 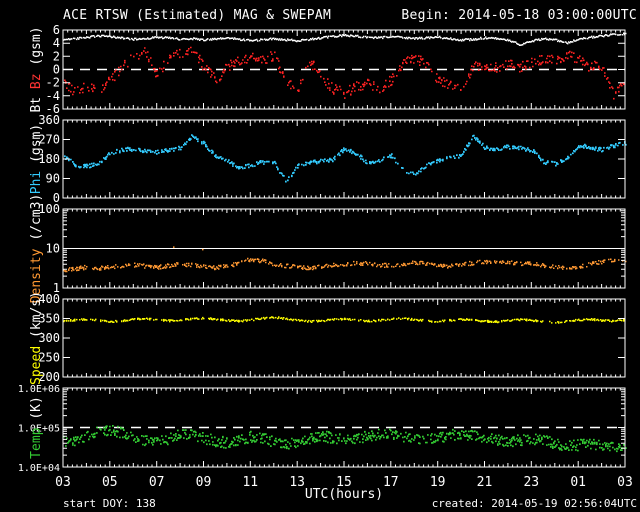 What do you see at coordinates (197, 15) in the screenshot?
I see `plot-title: ACE RTSW (Estimated) MAG & SWEPAM` at bounding box center [197, 15].